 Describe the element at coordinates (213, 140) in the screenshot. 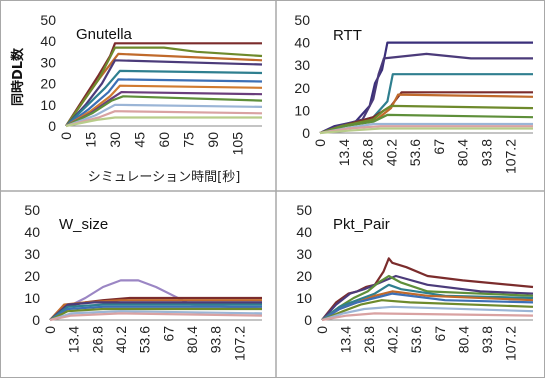

I see `x-tick-label: 90` at that location.